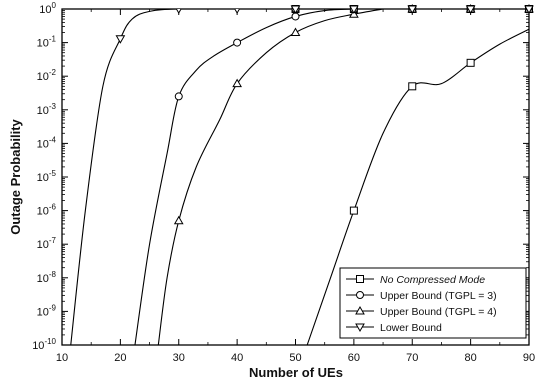 This screenshot has height=387, width=545. Describe the element at coordinates (438, 312) in the screenshot. I see `legend-entry-label: Upper Bound (TGPL = 4)` at that location.